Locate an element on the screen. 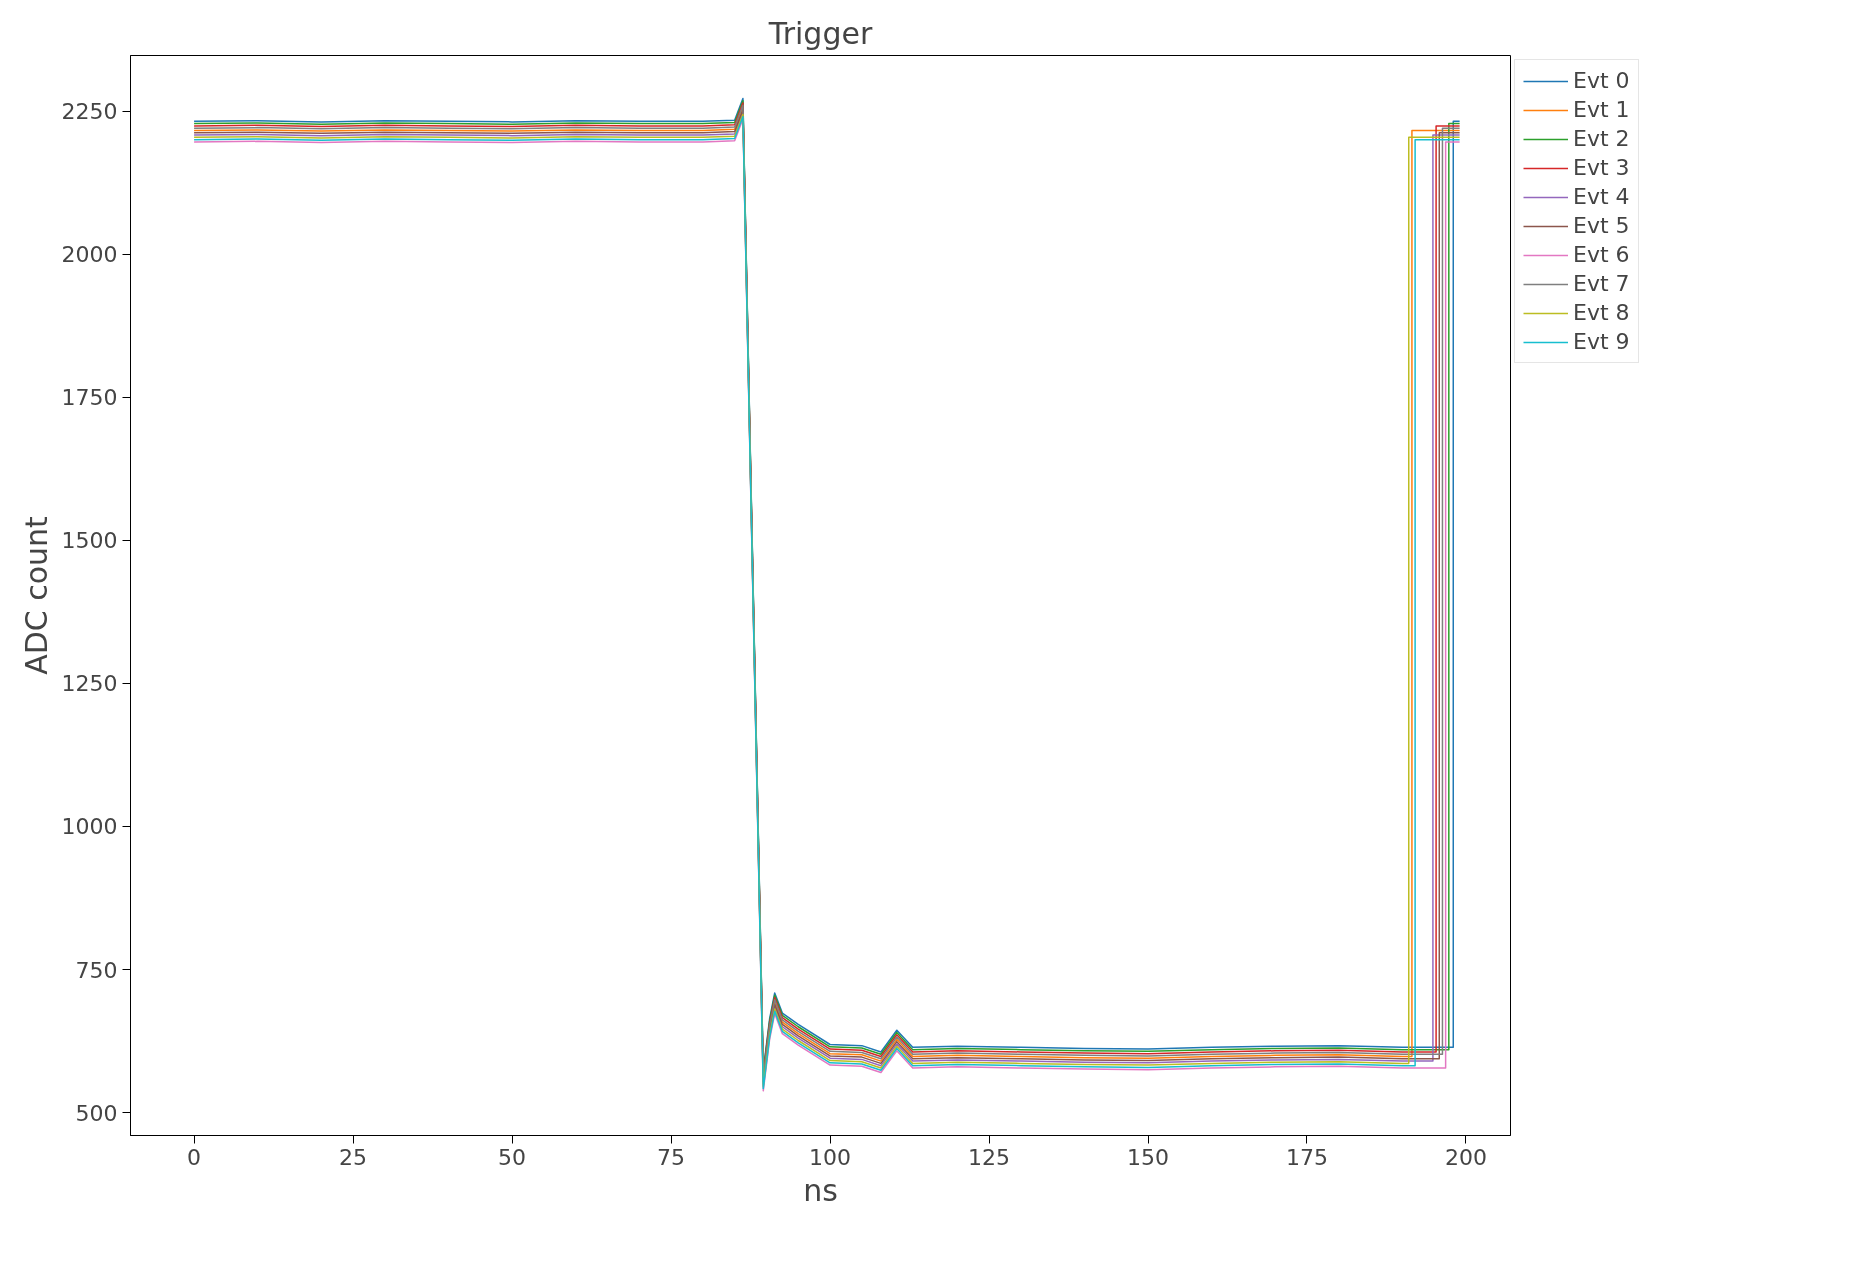 This screenshot has width=1870, height=1277. legend-label: Evt 4 is located at coordinates (1601, 196).